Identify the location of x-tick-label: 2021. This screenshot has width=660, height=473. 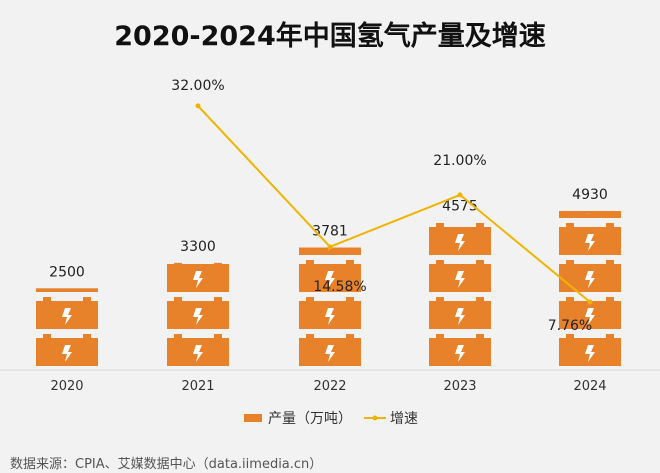
(197, 386).